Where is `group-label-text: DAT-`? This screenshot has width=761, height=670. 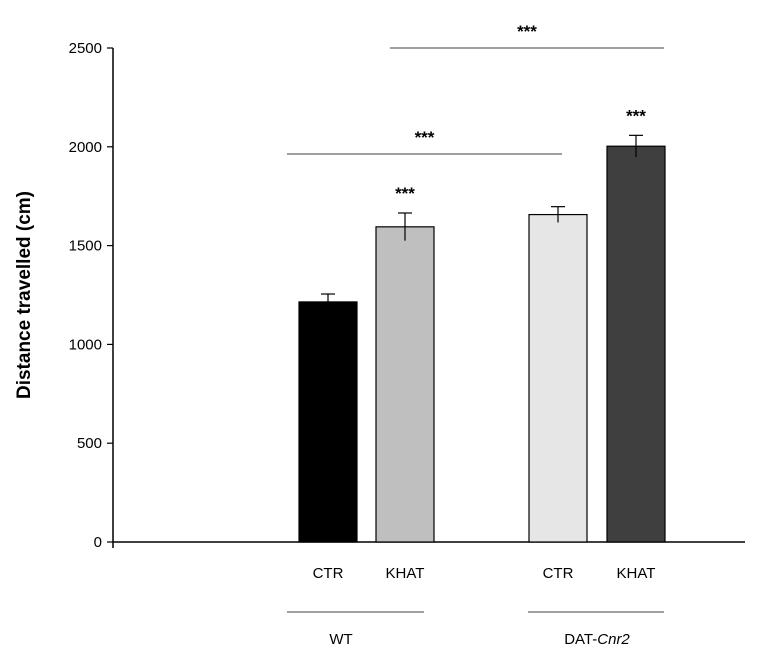
group-label-text: DAT- is located at coordinates (580, 639).